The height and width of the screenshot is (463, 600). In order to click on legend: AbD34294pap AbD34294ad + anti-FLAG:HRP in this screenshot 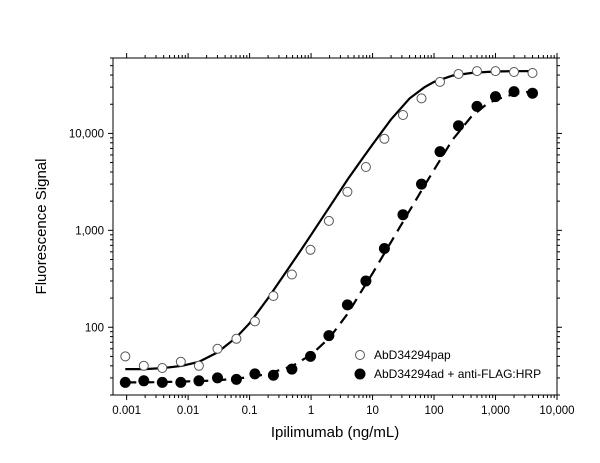, I will do `click(447, 364)`.